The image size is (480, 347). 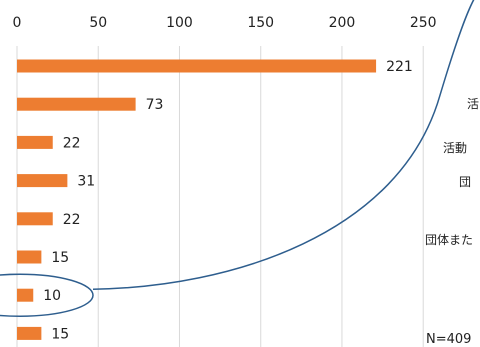 What do you see at coordinates (342, 23) in the screenshot?
I see `x-tick-label: 200` at bounding box center [342, 23].